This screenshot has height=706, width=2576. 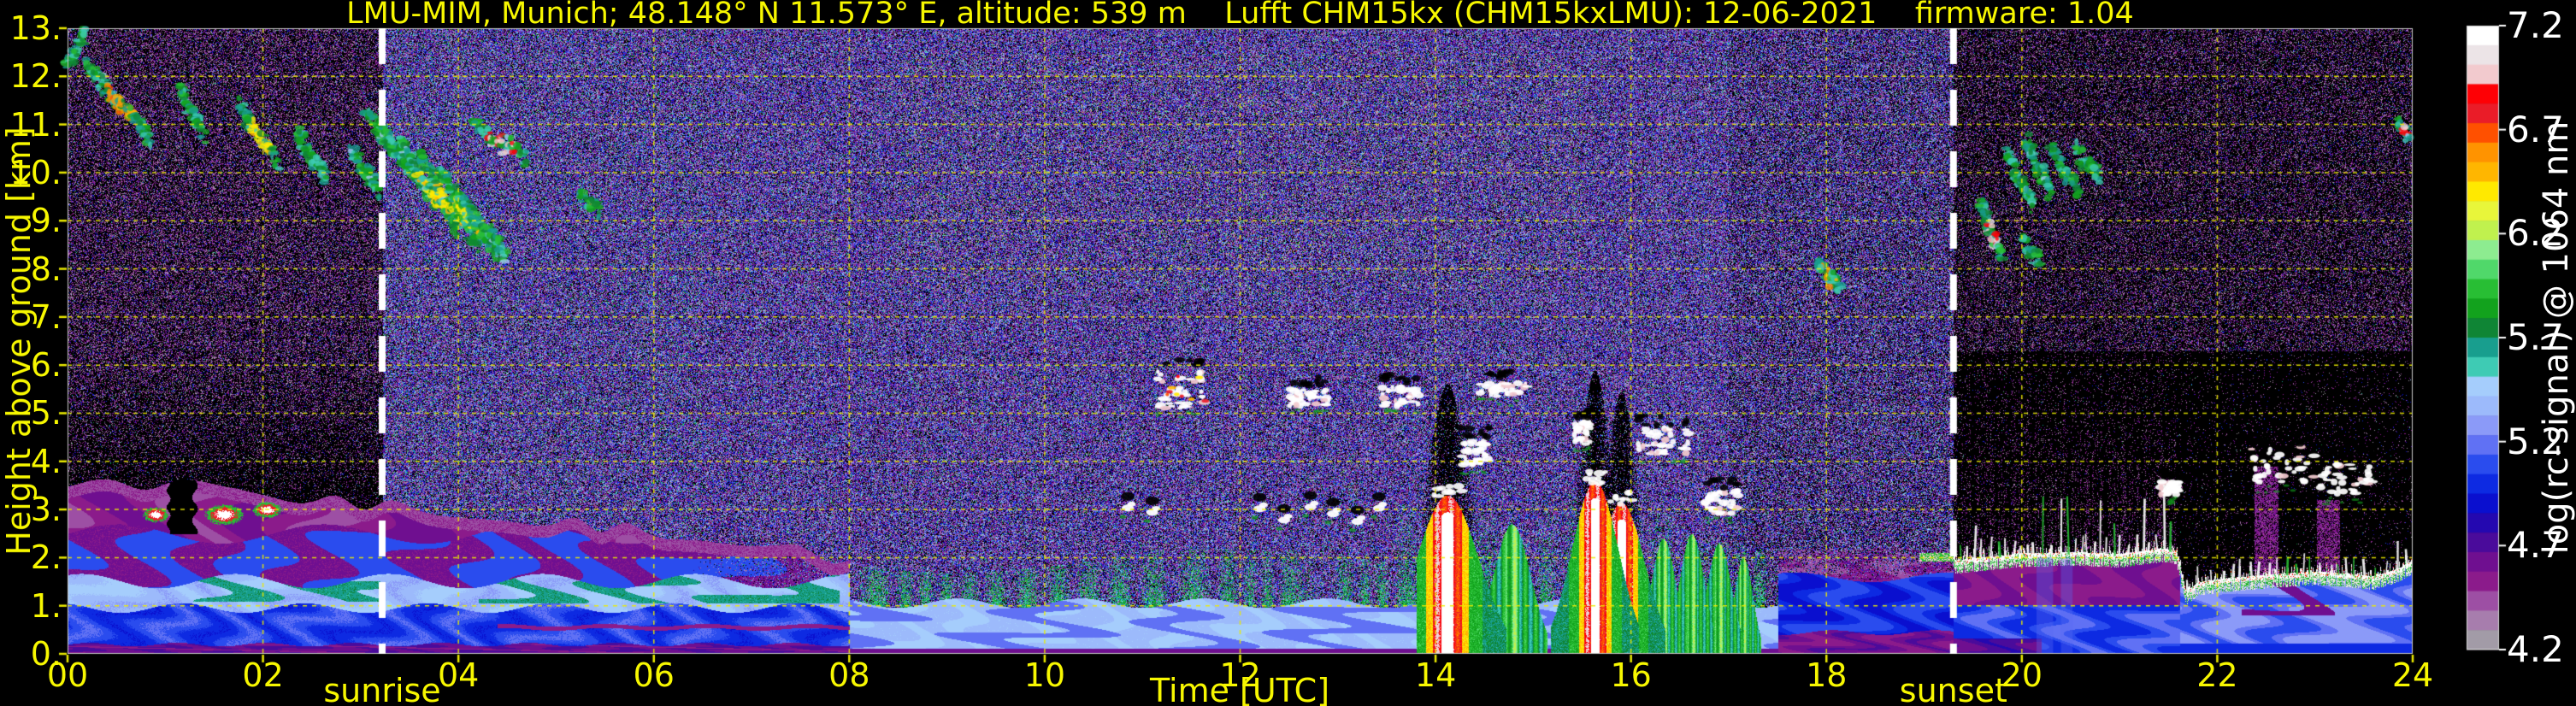 What do you see at coordinates (46, 316) in the screenshot?
I see `y-tick-label: 7.` at bounding box center [46, 316].